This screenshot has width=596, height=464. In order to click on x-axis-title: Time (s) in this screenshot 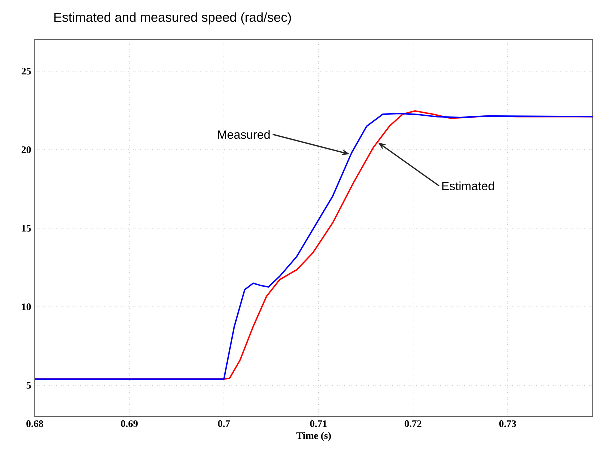, I will do `click(314, 437)`.